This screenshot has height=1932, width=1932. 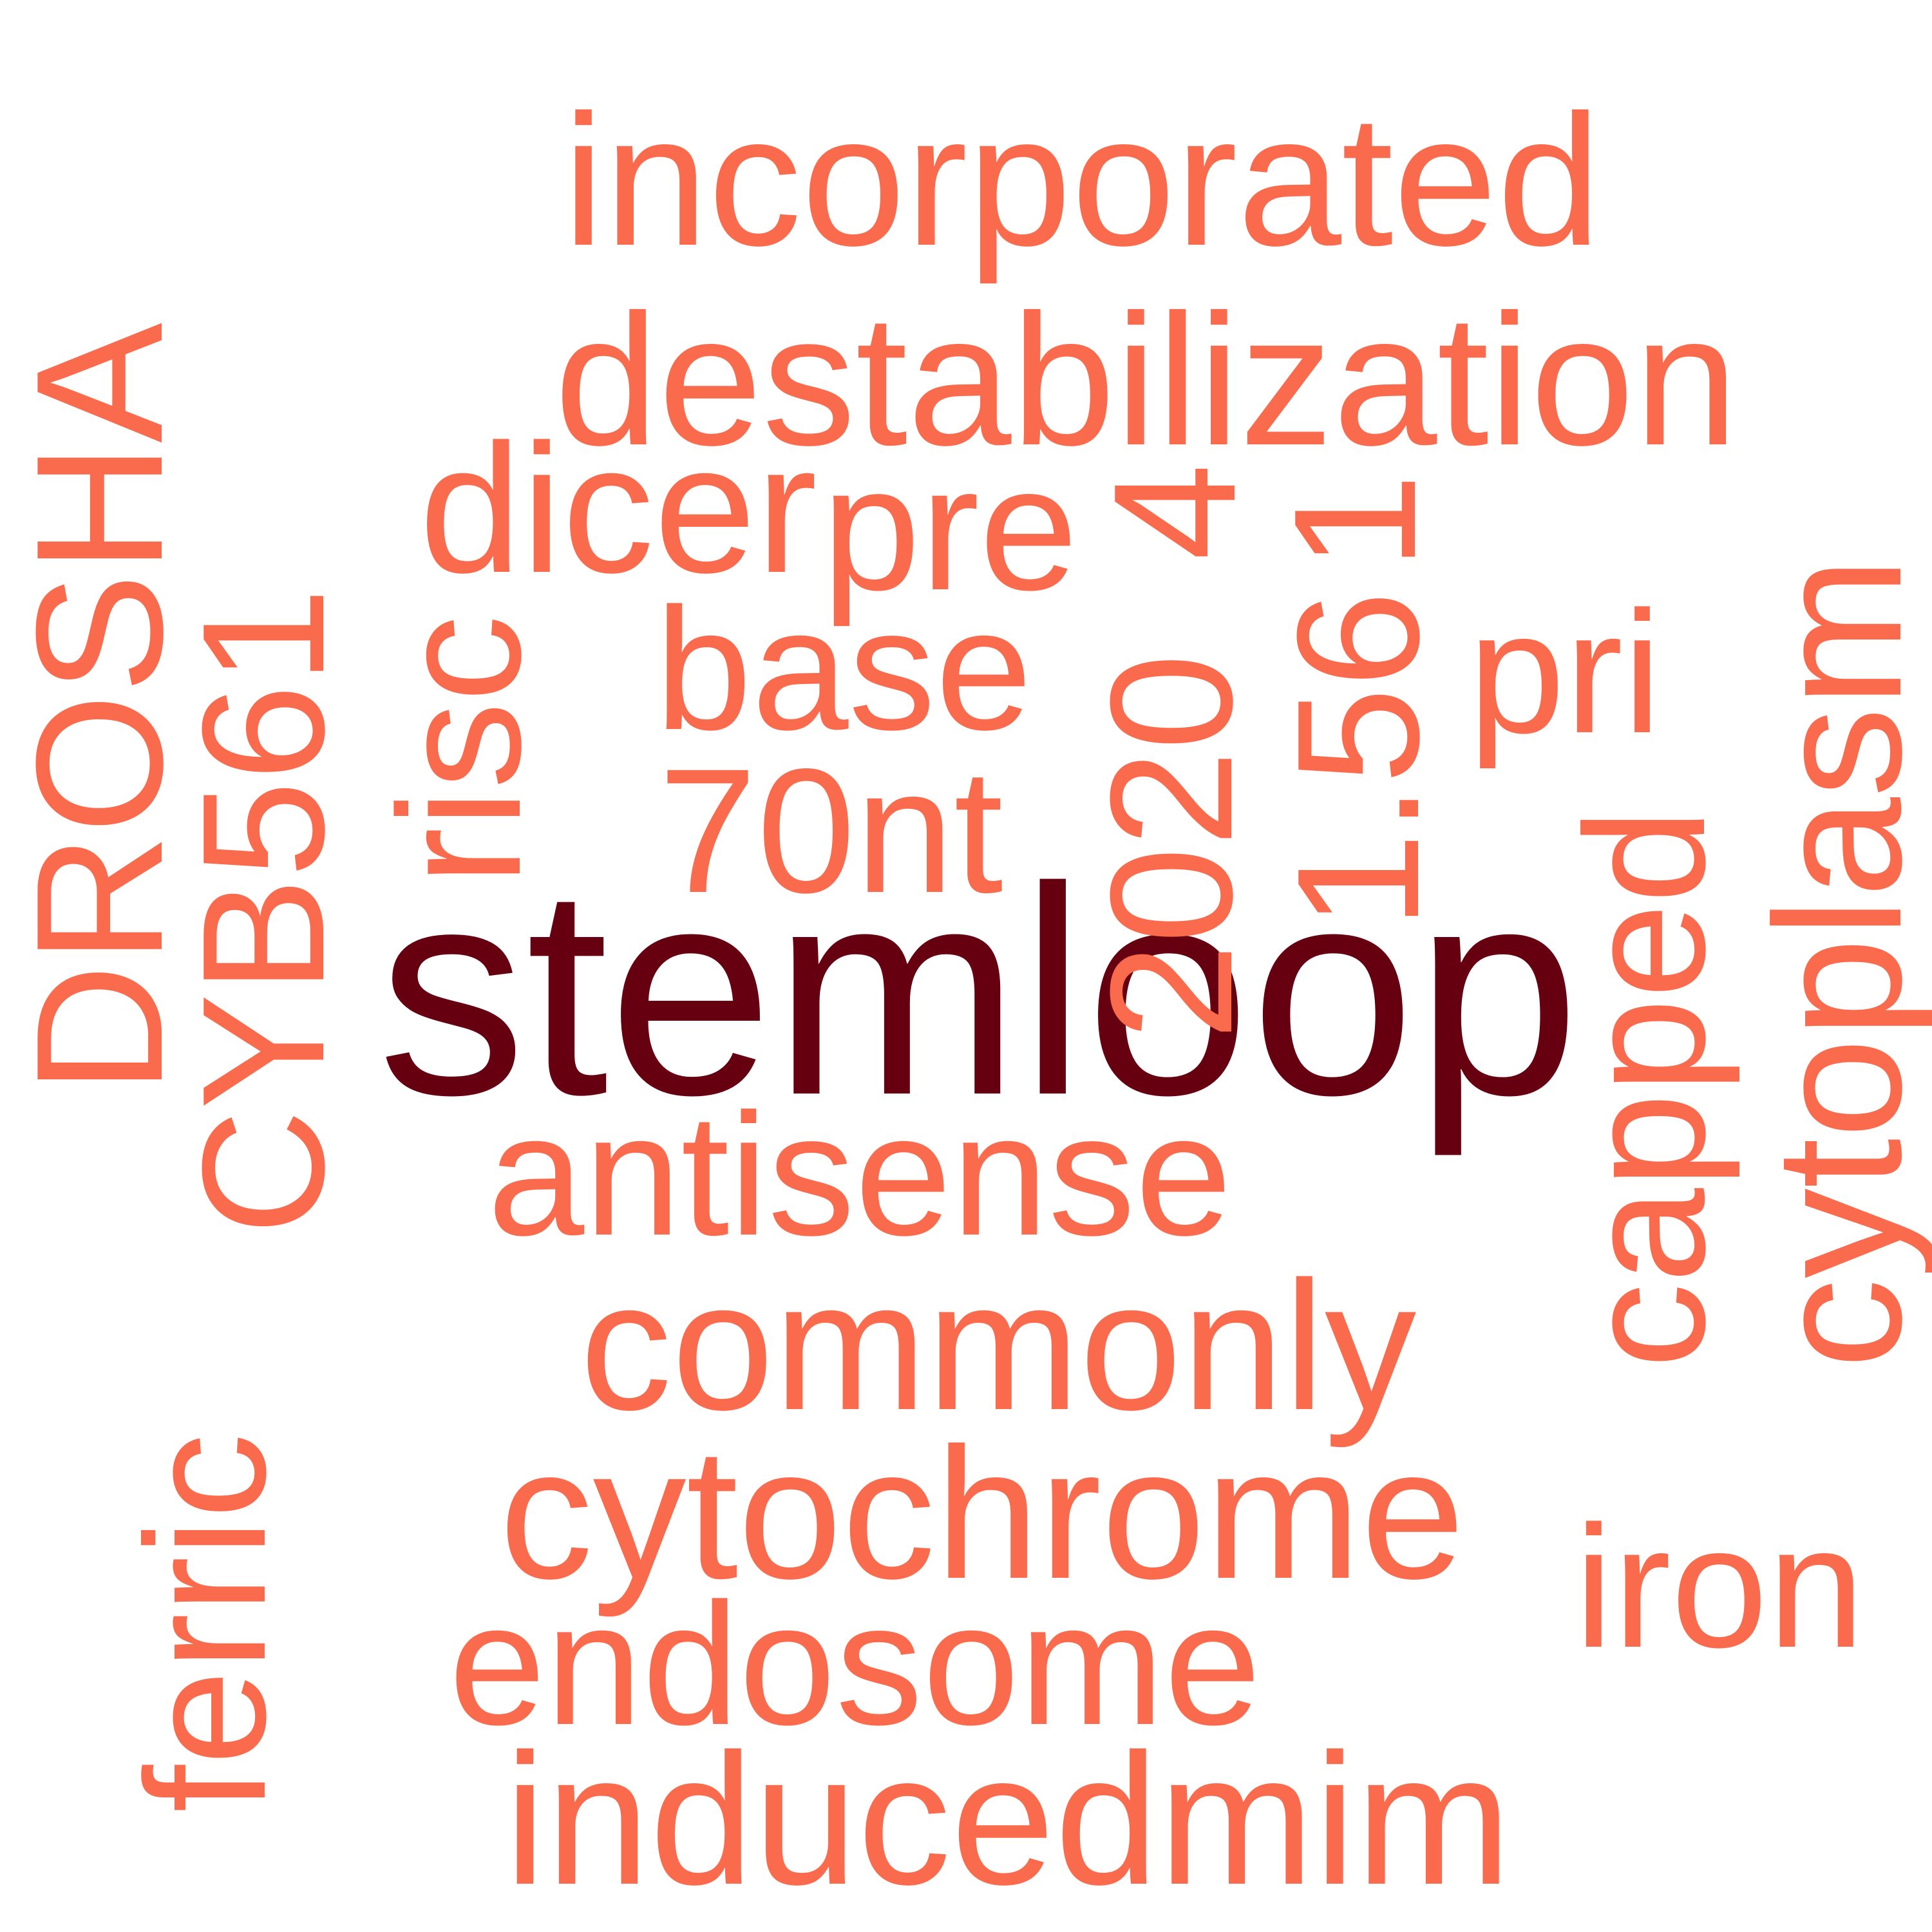 I want to click on word-drosha: DROSHA, so click(x=100, y=709).